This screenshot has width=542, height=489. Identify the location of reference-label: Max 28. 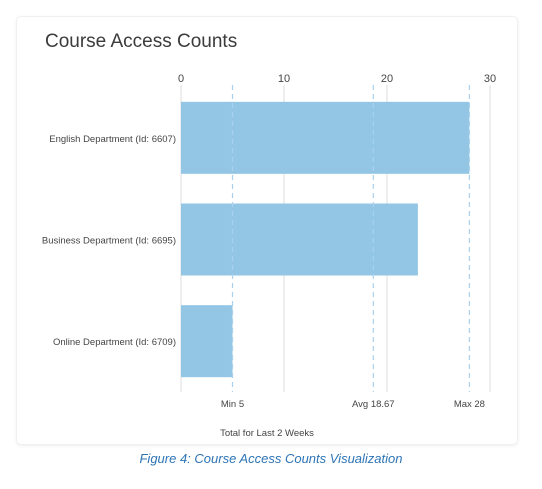
(469, 404).